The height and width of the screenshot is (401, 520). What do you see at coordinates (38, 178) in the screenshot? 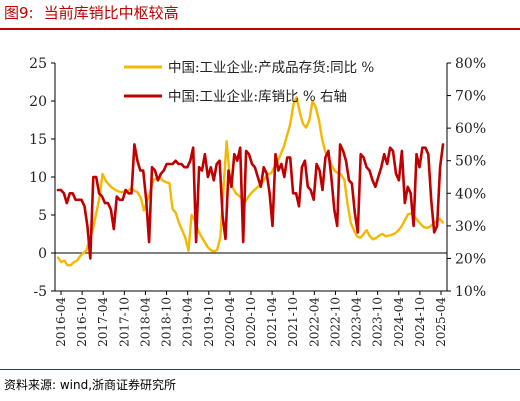
I see `left-axis-tick-label: 10` at bounding box center [38, 178].